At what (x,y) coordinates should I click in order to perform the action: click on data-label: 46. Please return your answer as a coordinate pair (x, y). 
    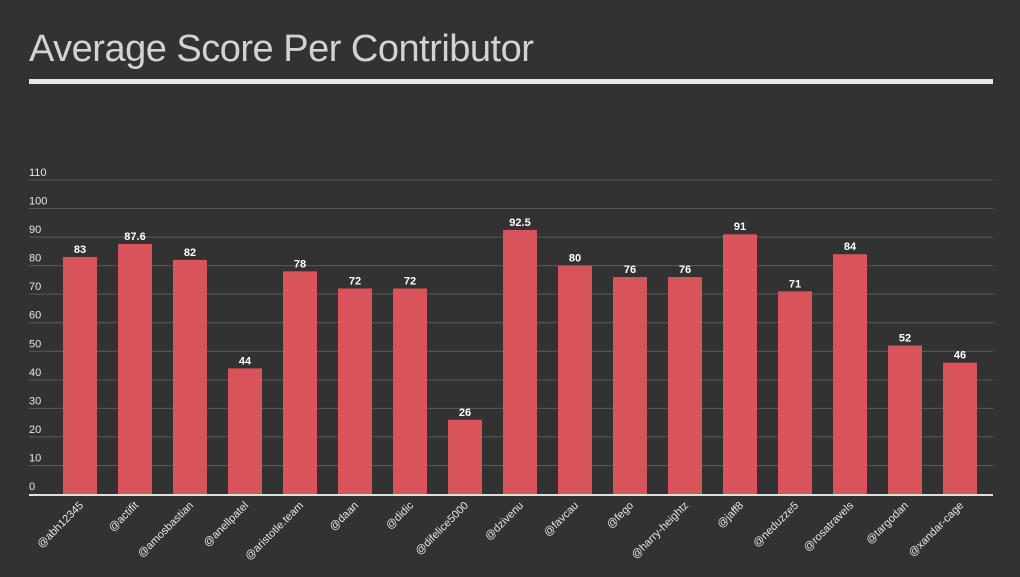
    Looking at the image, I should click on (960, 356).